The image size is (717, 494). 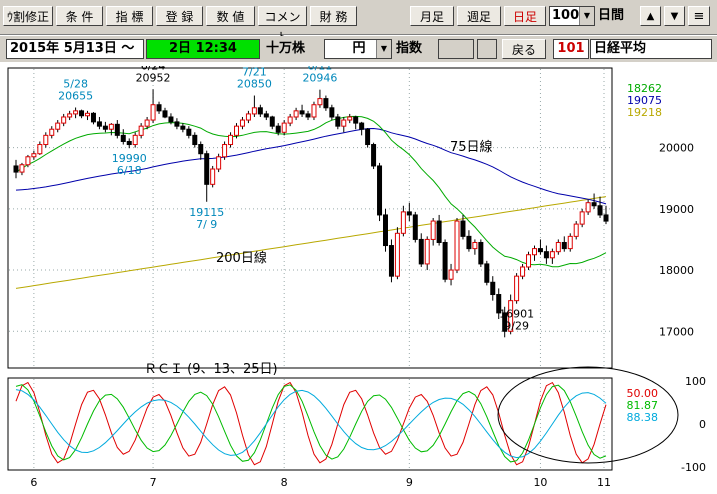 I want to click on ma-value-ma75: 19075, so click(x=644, y=100).